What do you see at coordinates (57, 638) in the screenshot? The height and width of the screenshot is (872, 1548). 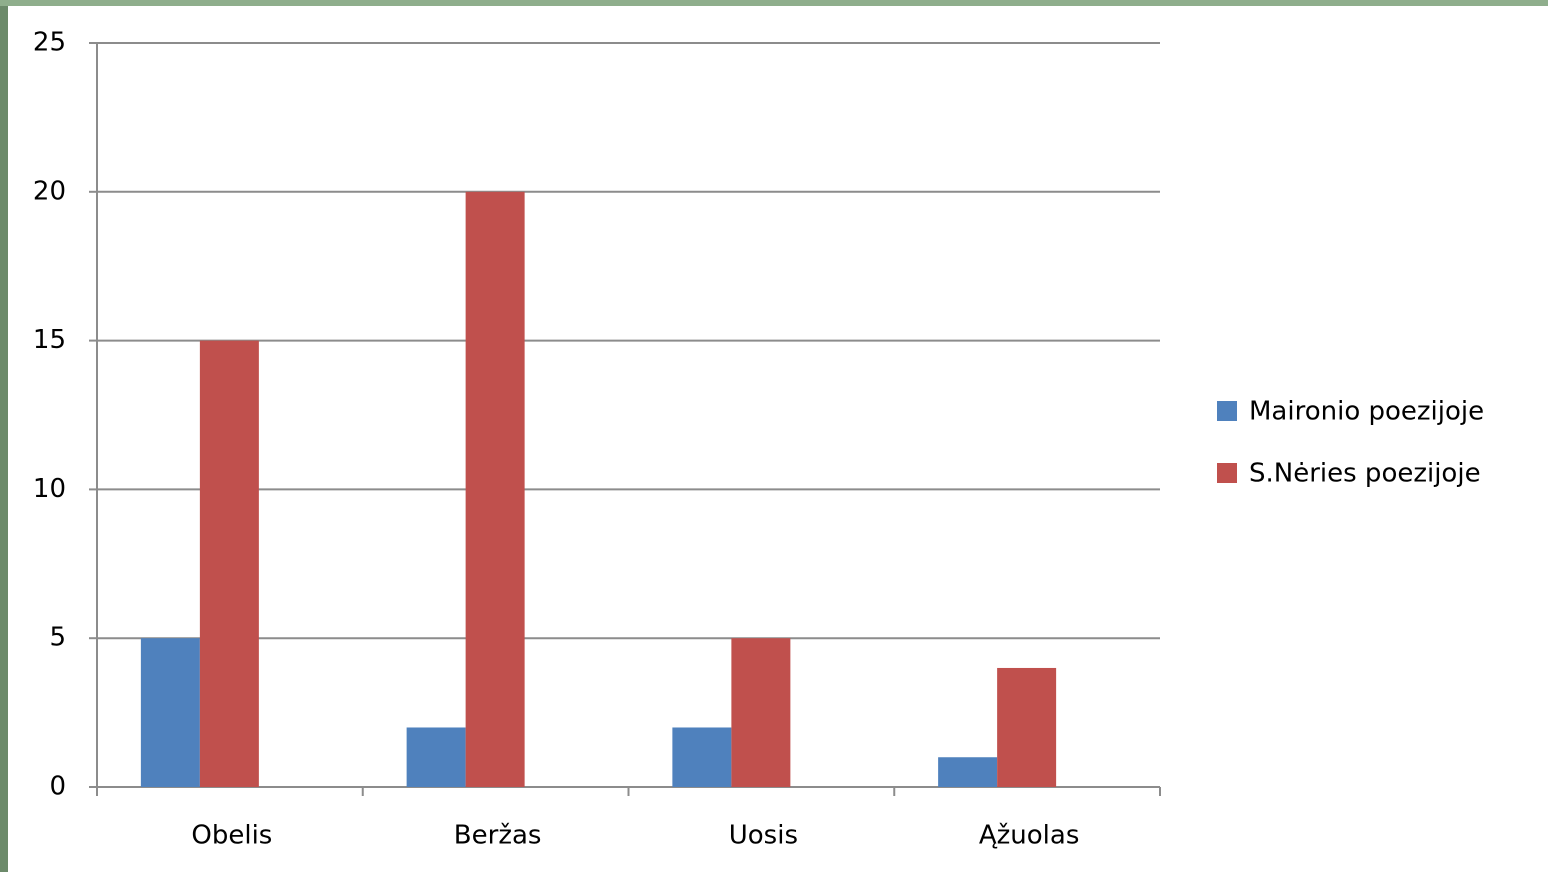 I see `y-tick-label: 5` at bounding box center [57, 638].